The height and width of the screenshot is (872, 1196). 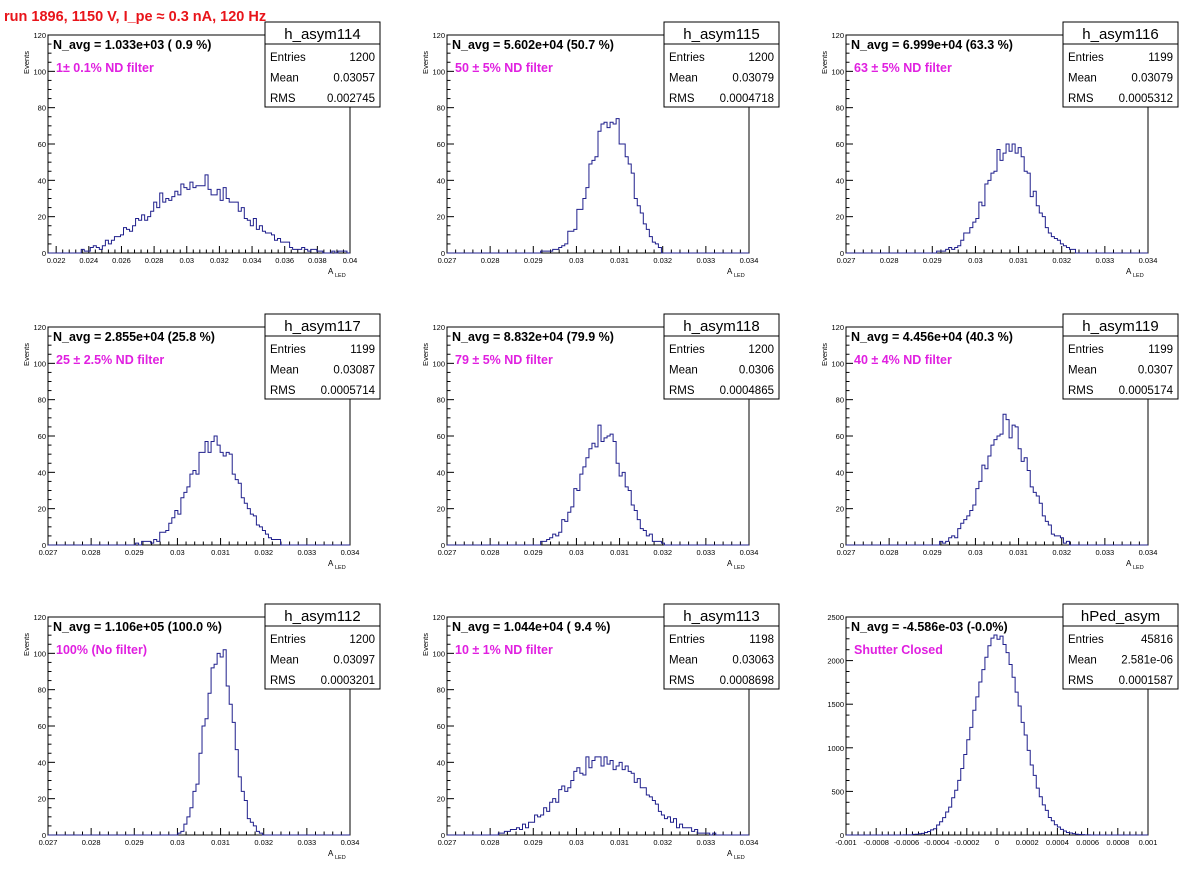 I want to click on n-avg-label: N_avg = 1.044e+04 ( 9.4 %), so click(x=531, y=627).